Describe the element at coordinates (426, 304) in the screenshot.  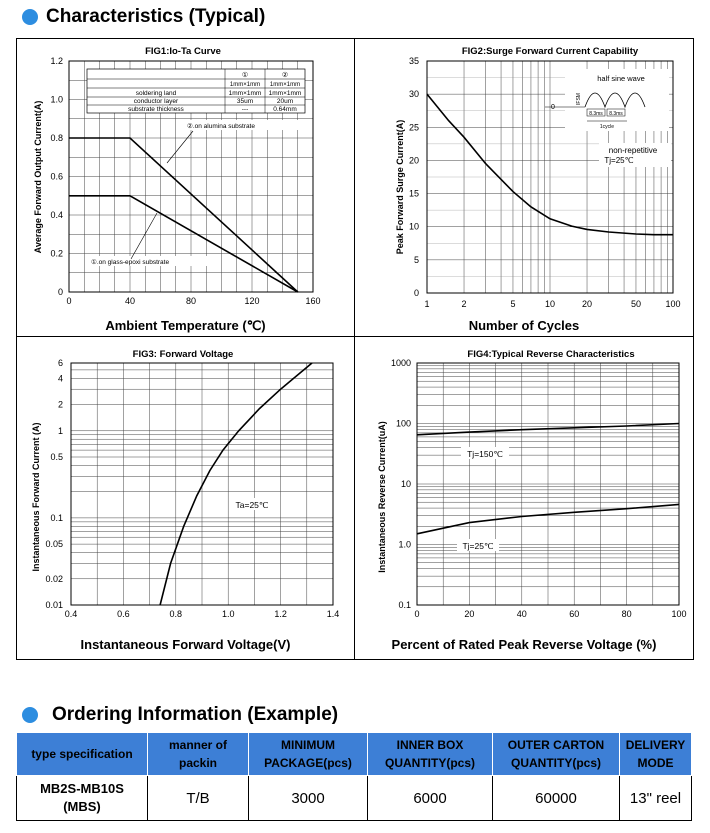
I see `fig2-xtick-label: 1` at that location.